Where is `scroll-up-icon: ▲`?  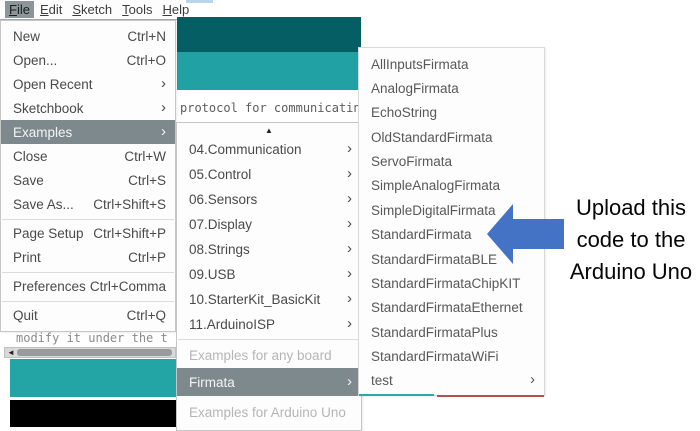
scroll-up-icon: ▲ is located at coordinates (269, 130).